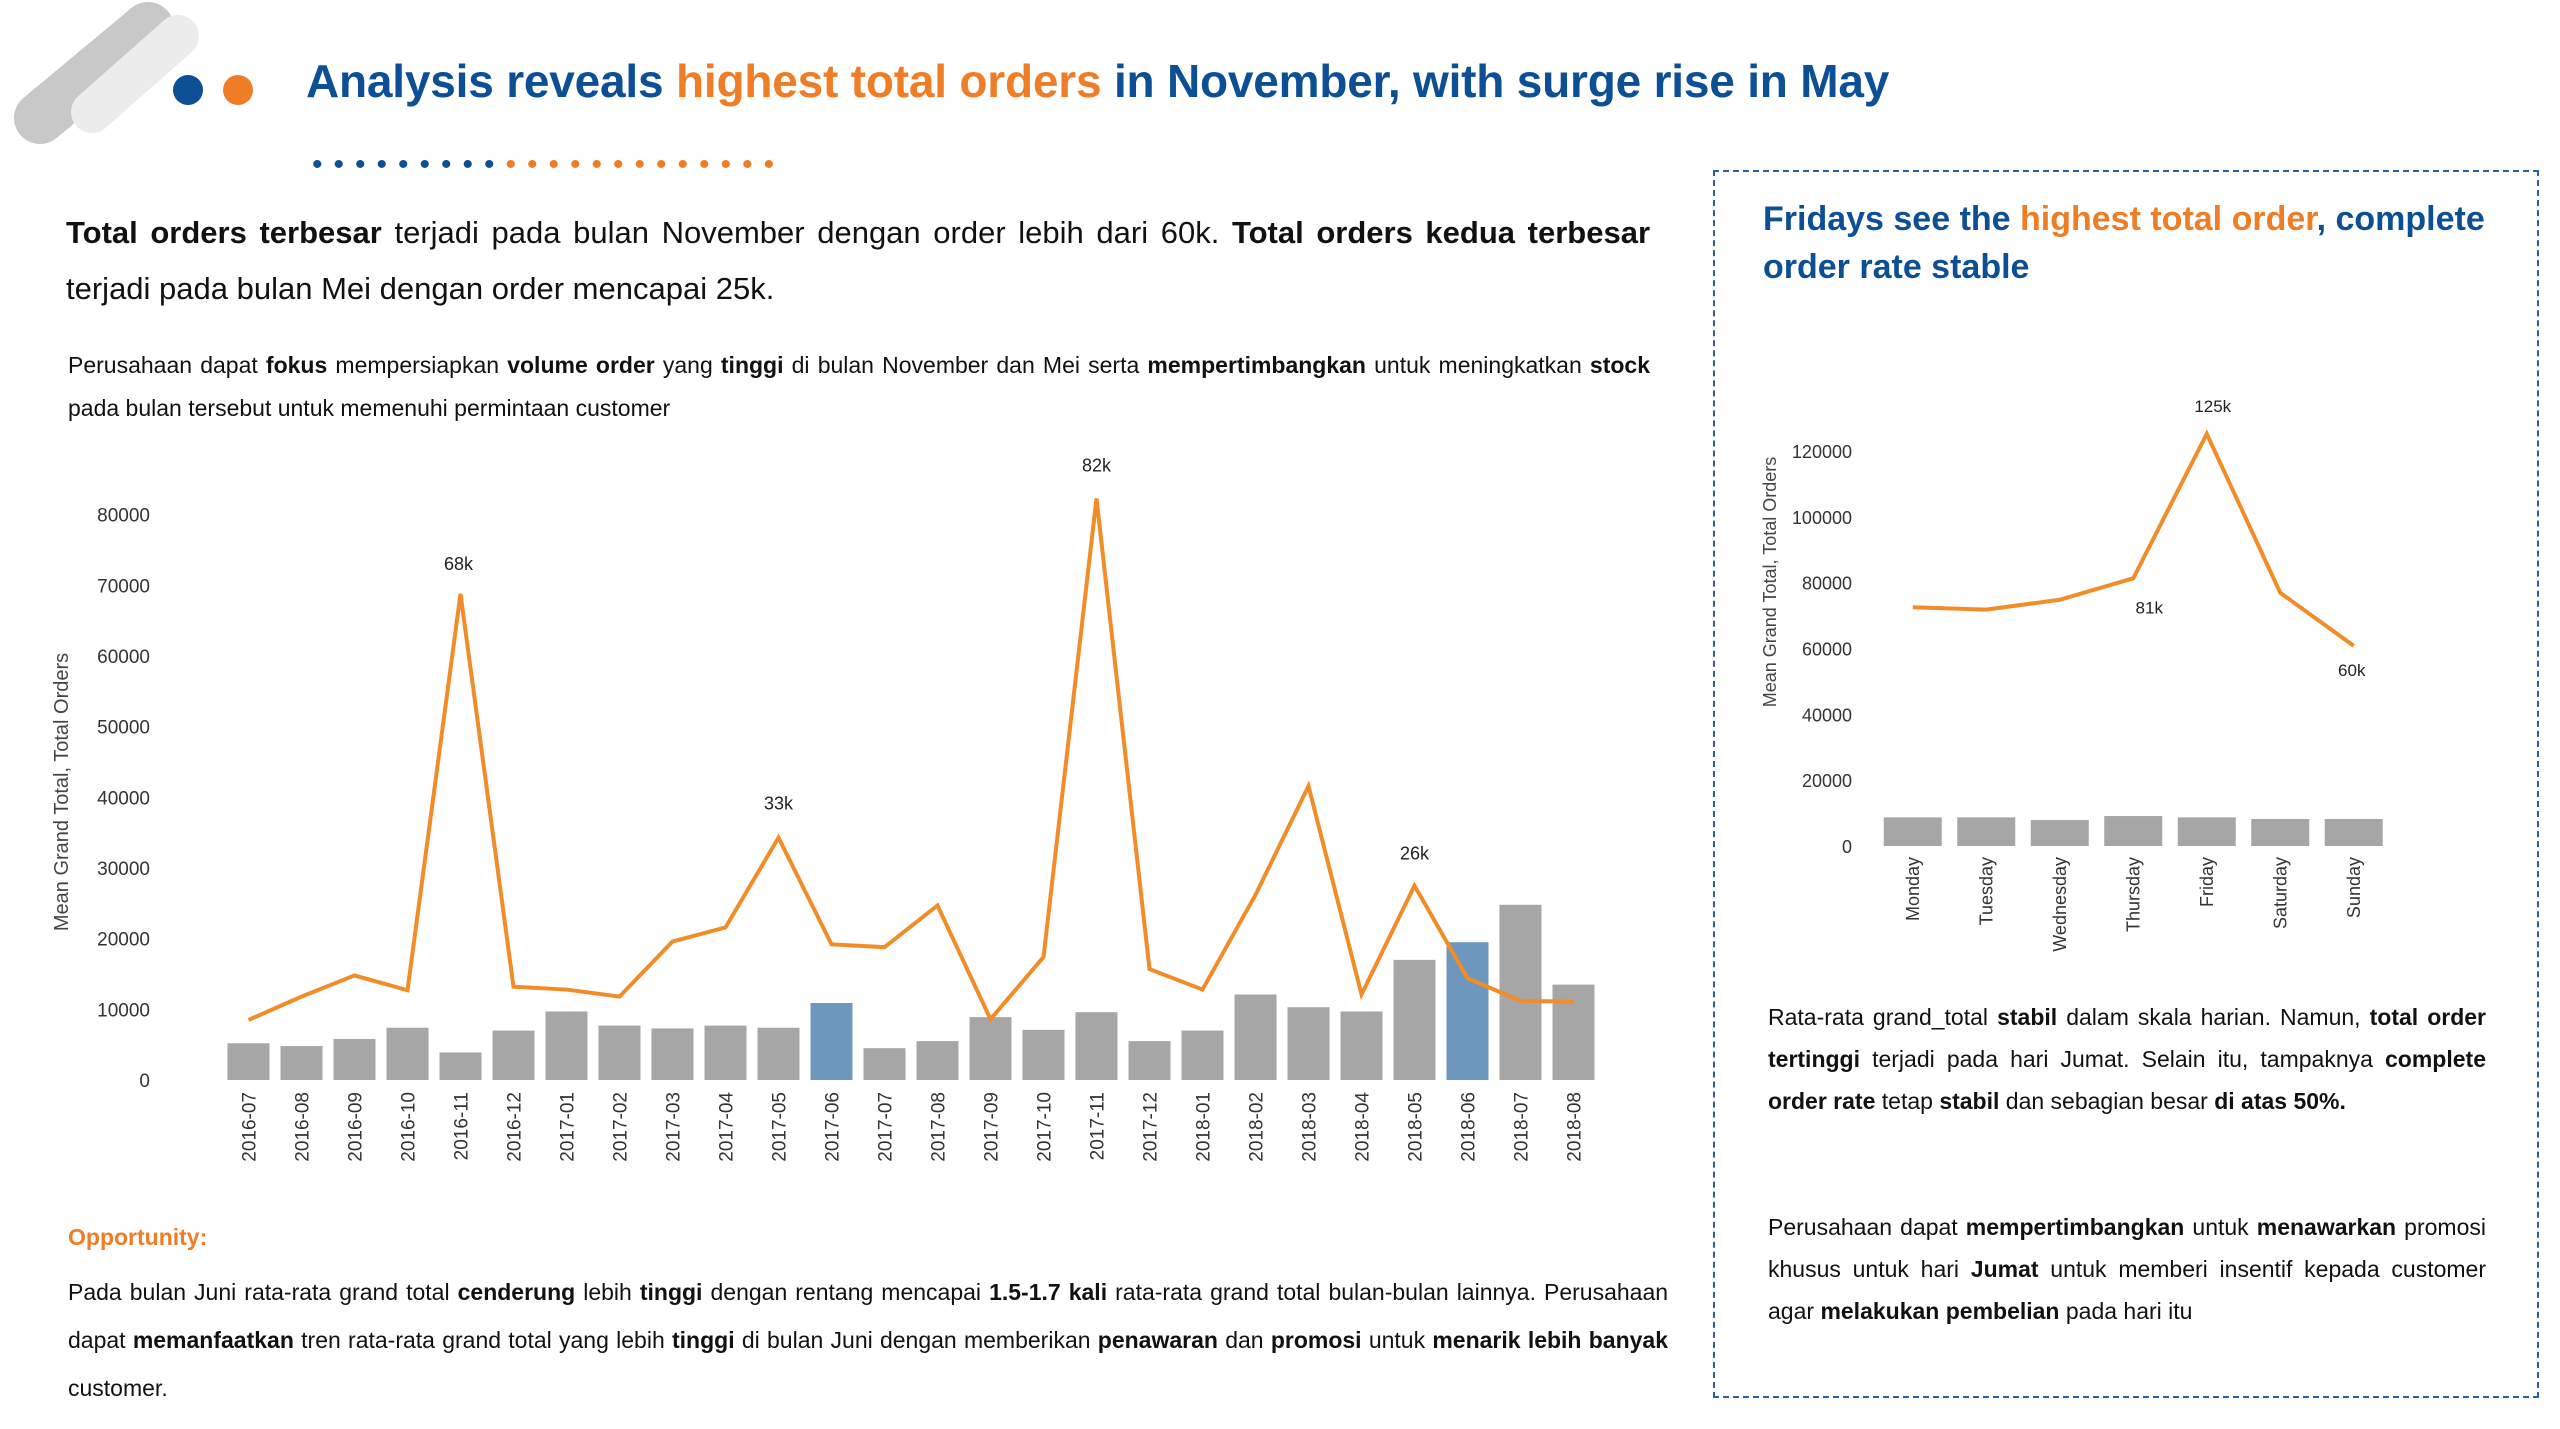  What do you see at coordinates (263, 1292) in the screenshot?
I see `text-span: Pada bulan Juni rata-rata grand total` at bounding box center [263, 1292].